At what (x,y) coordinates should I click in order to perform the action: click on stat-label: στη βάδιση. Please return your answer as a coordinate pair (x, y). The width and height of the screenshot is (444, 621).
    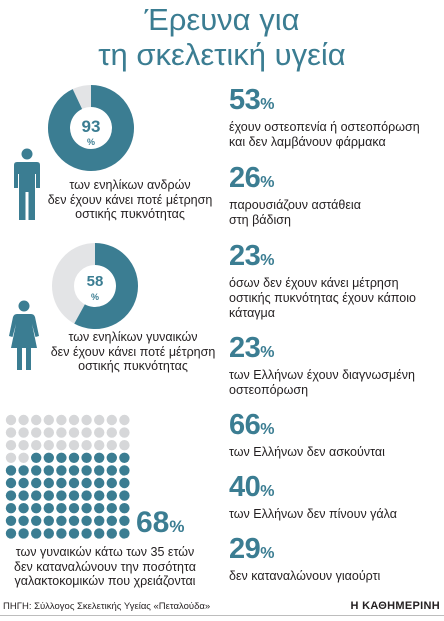
    Looking at the image, I should click on (260, 220).